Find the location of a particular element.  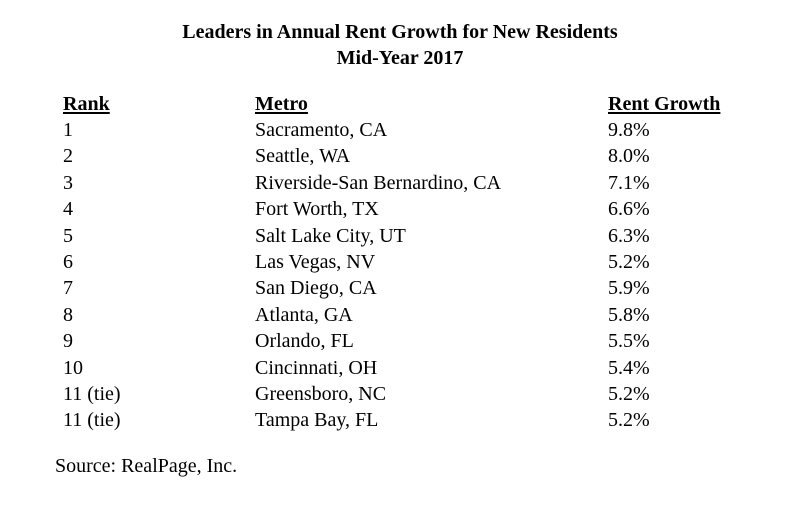

rent-growth-cell: 5.9% is located at coordinates (629, 288).